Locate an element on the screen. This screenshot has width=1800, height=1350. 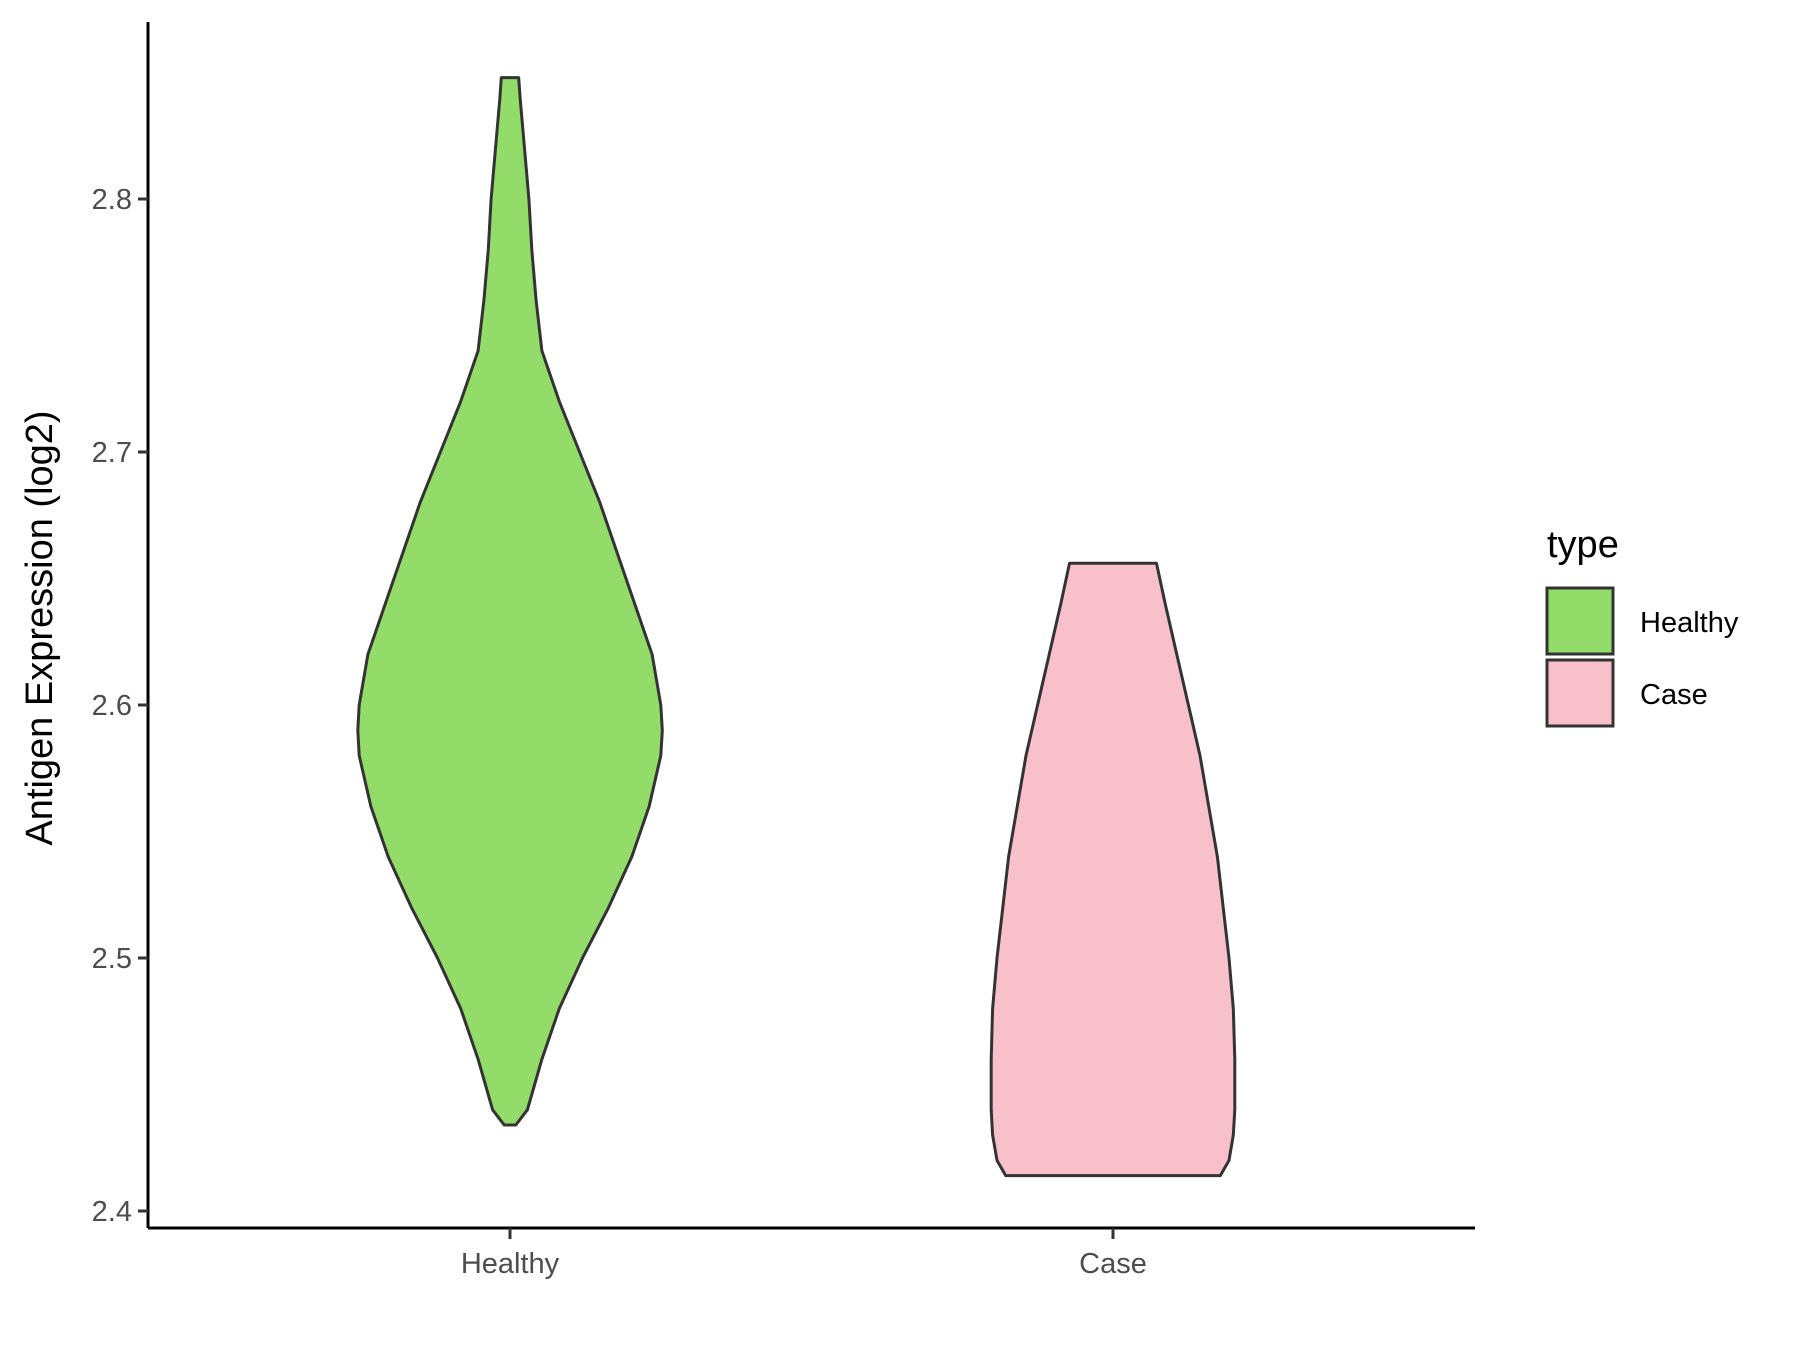
legend: type Healthy Case is located at coordinates (1642, 626).